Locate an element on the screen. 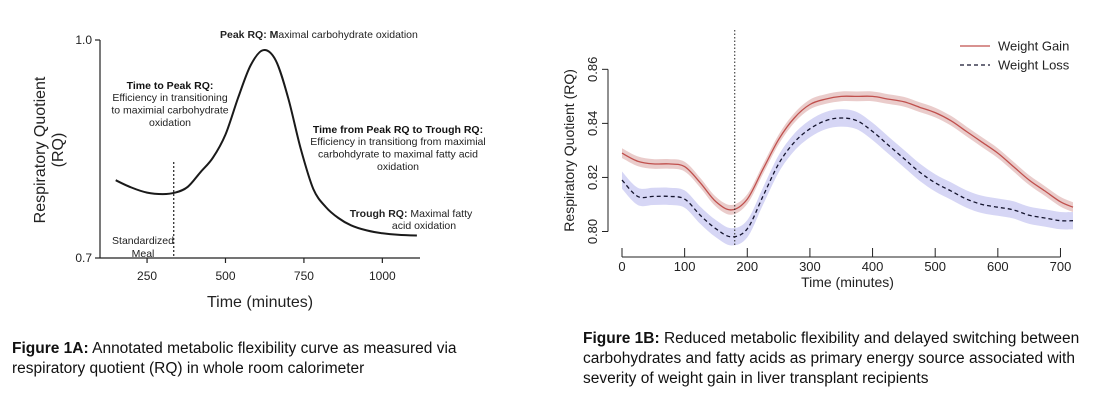 The image size is (1113, 400). trough-rq-annotation: Trough RQ: Maximal fatty is located at coordinates (411, 214).